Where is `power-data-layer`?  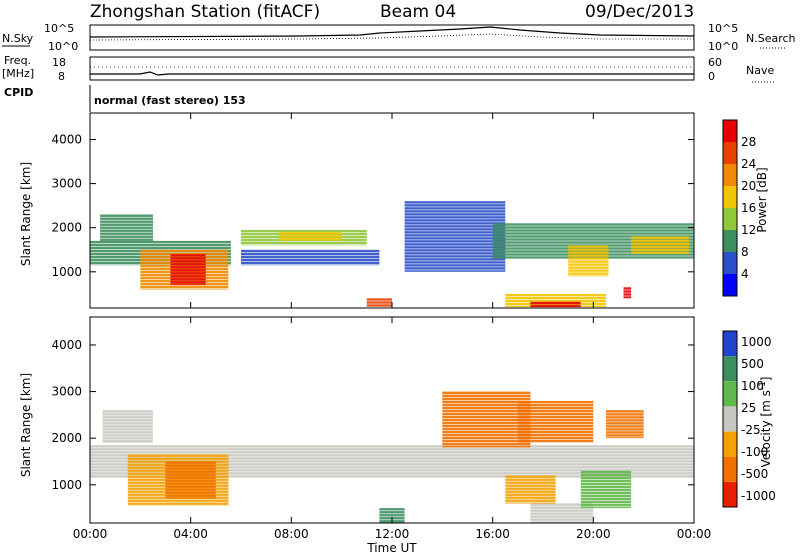
power-data-layer is located at coordinates (392, 254).